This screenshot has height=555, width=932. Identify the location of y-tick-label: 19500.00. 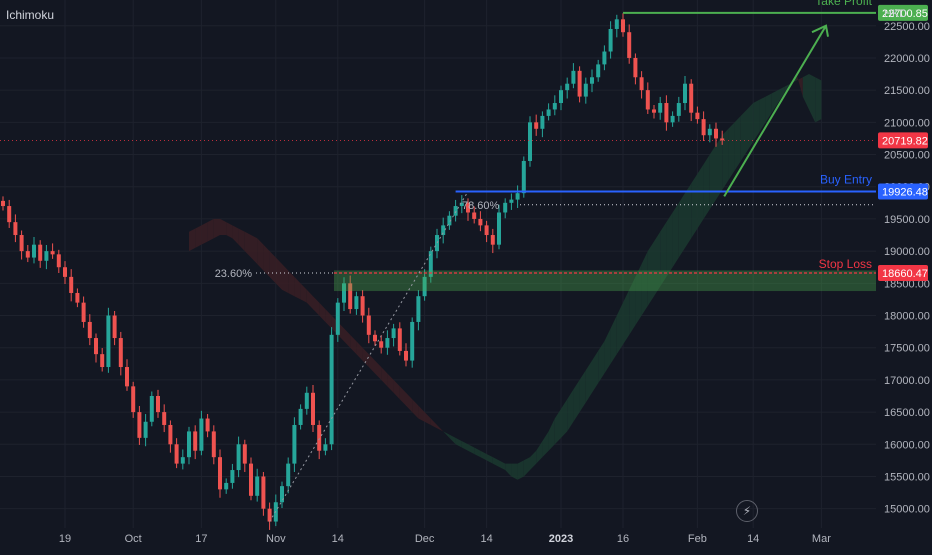
(907, 220).